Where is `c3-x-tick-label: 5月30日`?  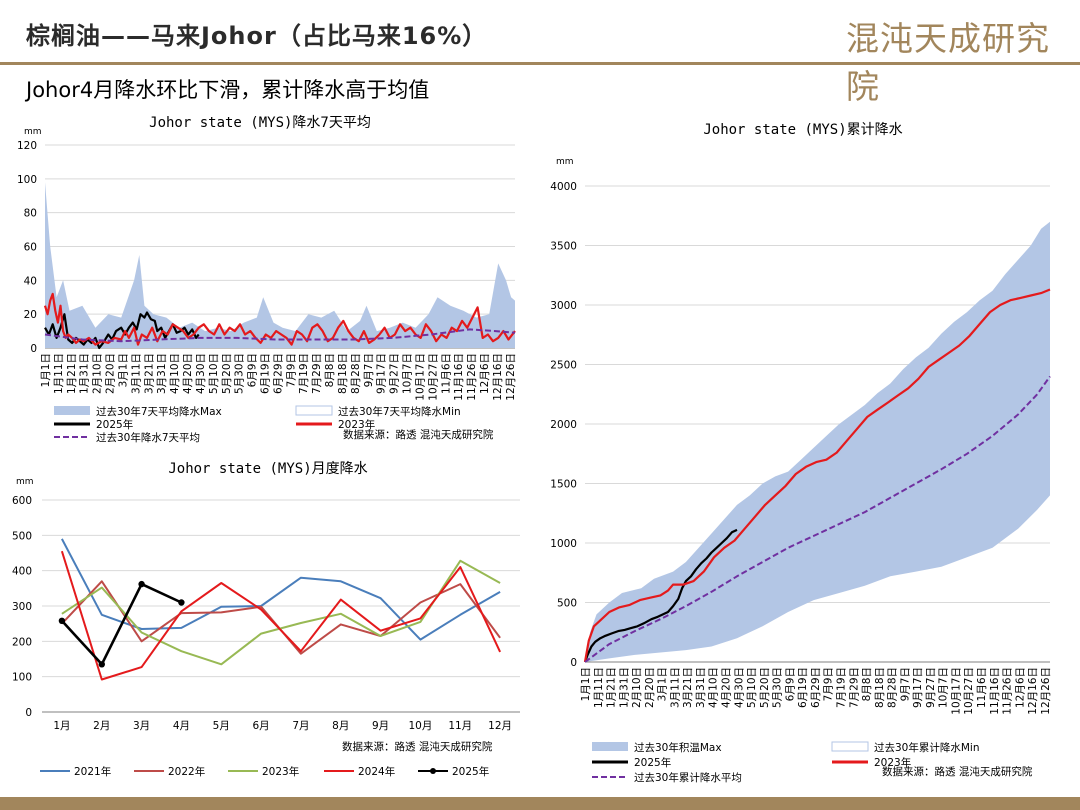
c3-x-tick-label: 5月30日 is located at coordinates (778, 687).